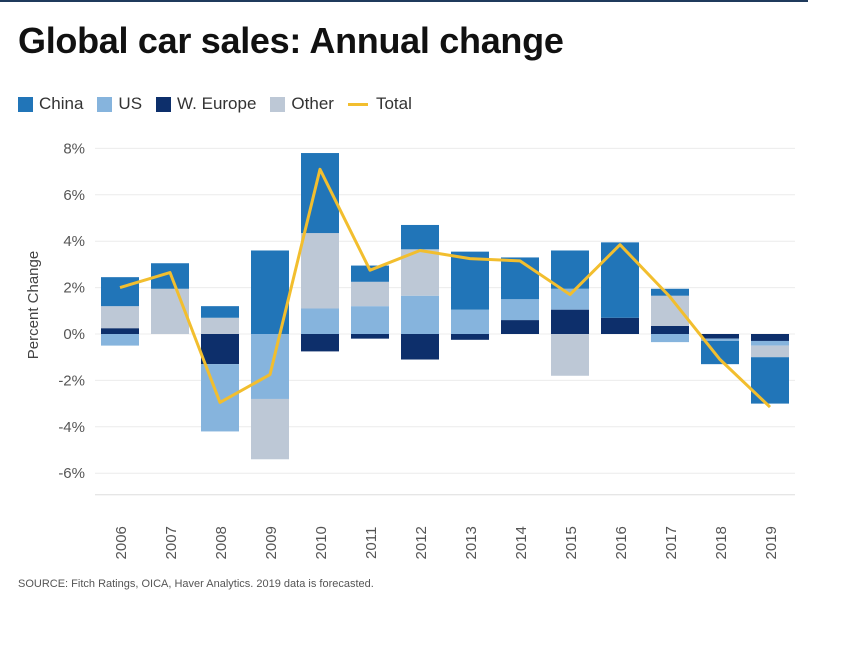 This screenshot has height=646, width=852. What do you see at coordinates (671, 542) in the screenshot?
I see `x-tick-label: 2017` at bounding box center [671, 542].